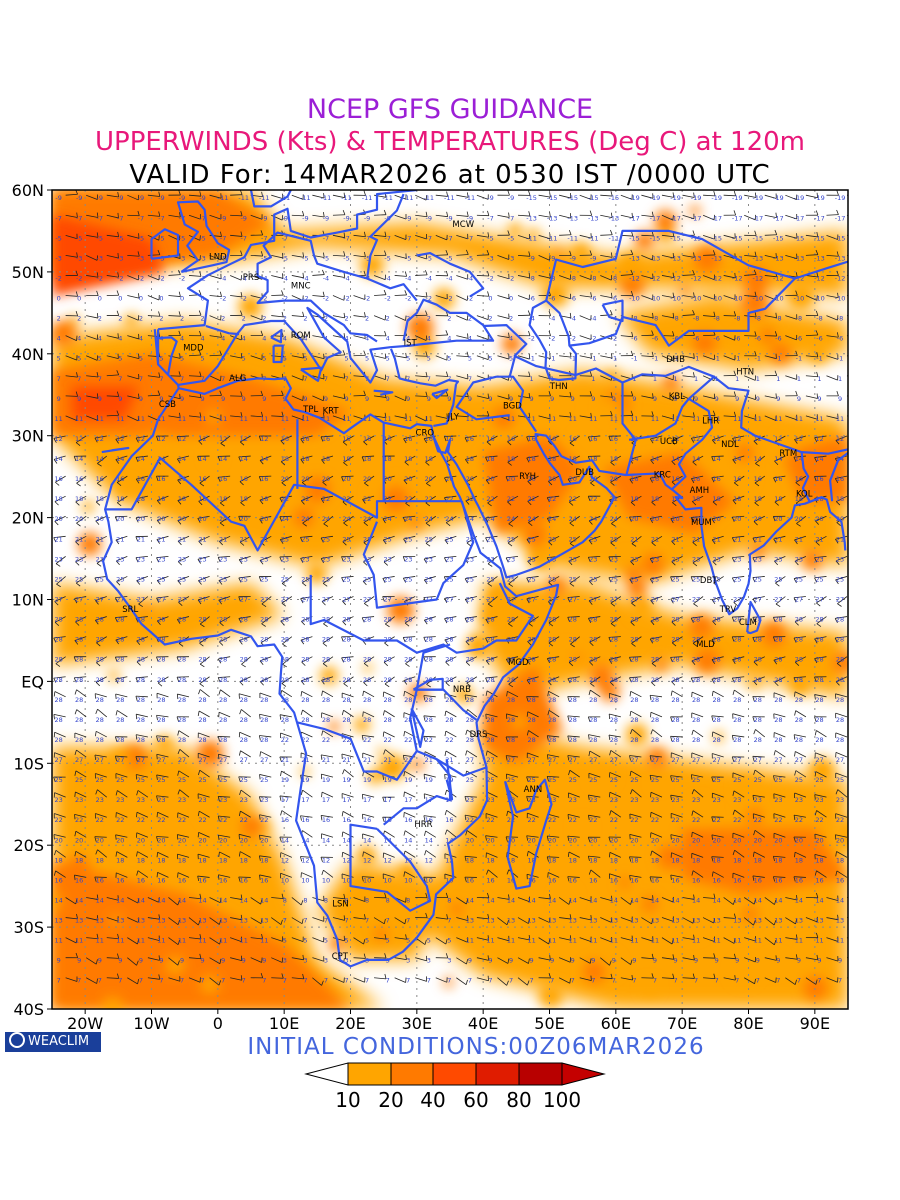  Describe the element at coordinates (237, 379) in the screenshot. I see `station-label: ALG` at that location.